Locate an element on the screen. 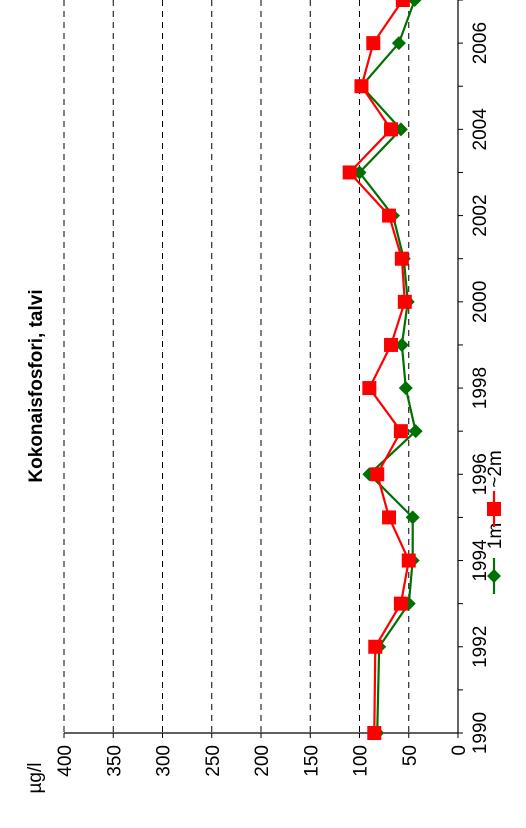  series-1m is located at coordinates (387, 370).